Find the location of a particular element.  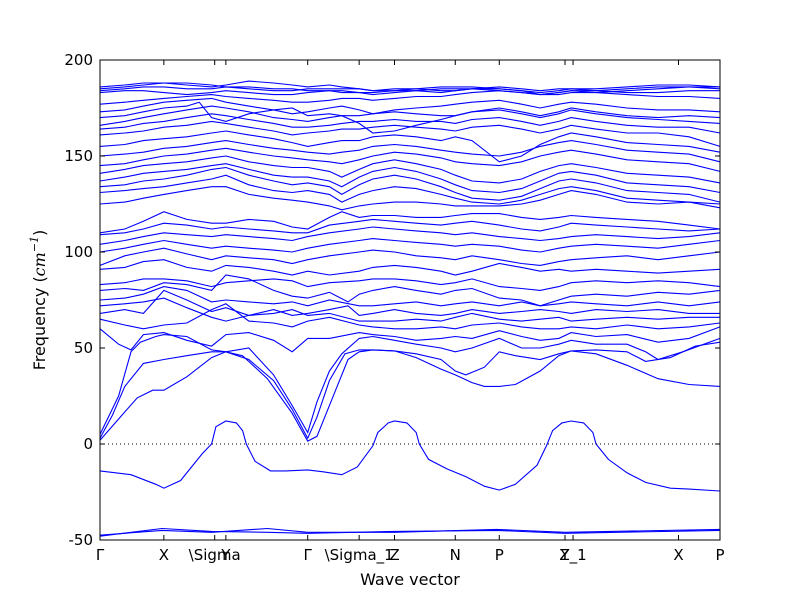

x-tick-label-12: X is located at coordinates (678, 555).